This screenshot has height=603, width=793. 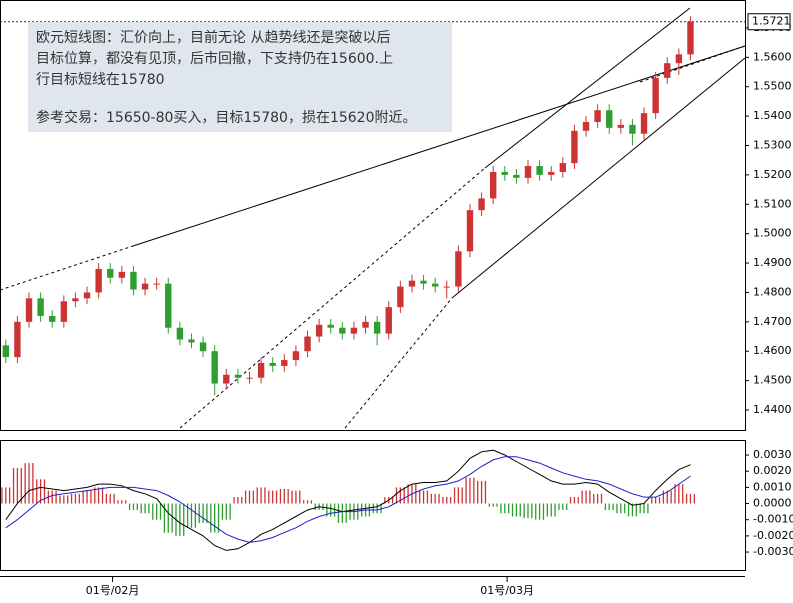 What do you see at coordinates (507, 590) in the screenshot?
I see `x-tick-label: 01号/03月` at bounding box center [507, 590].